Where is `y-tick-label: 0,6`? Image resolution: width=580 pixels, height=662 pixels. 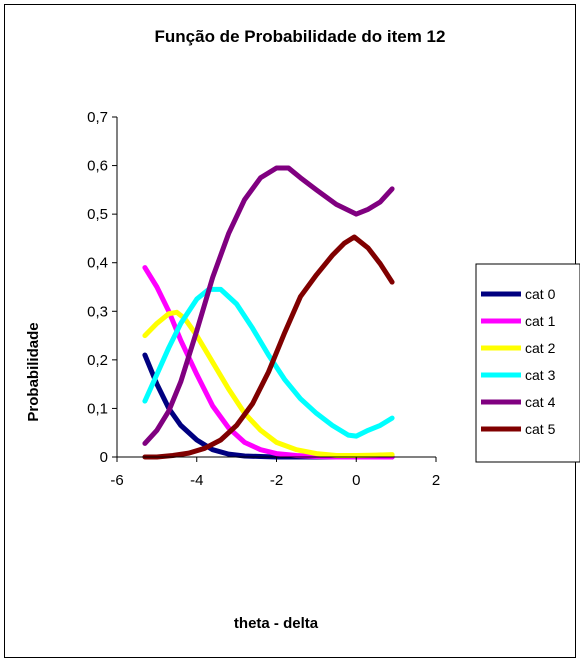 y-tick-label: 0,6 is located at coordinates (97, 166).